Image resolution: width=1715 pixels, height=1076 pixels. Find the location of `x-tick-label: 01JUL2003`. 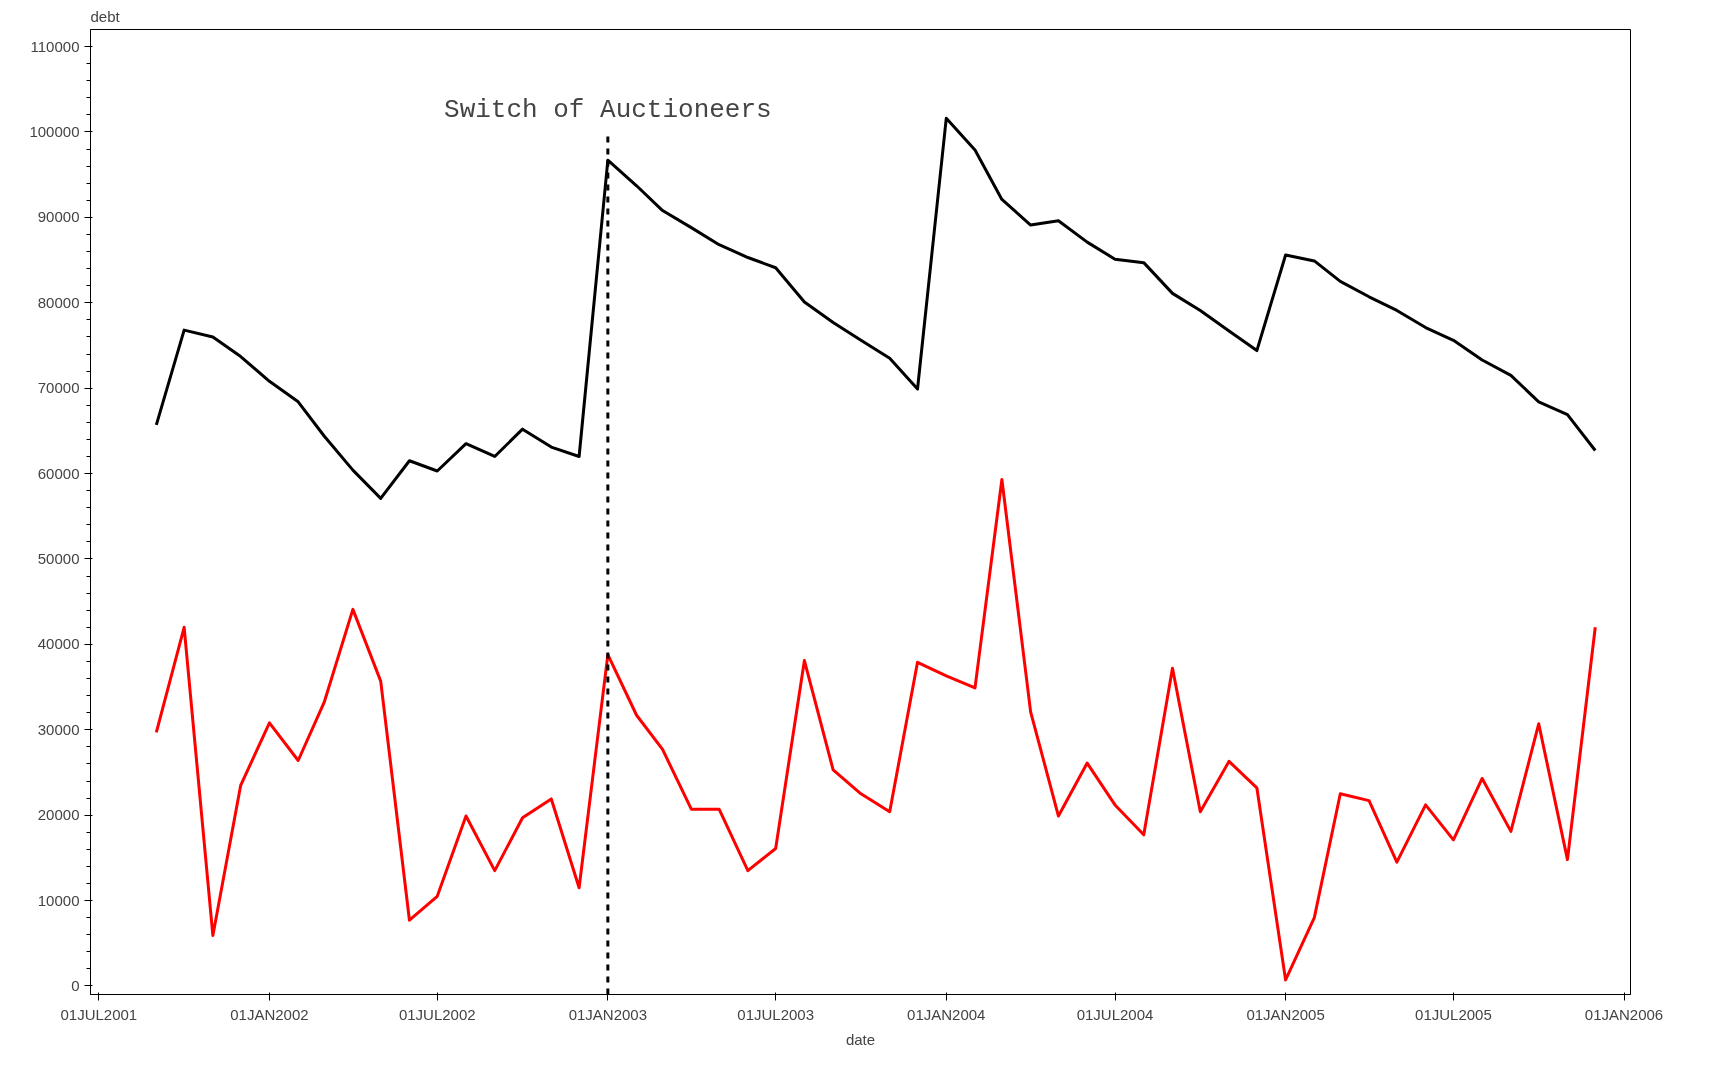

x-tick-label: 01JUL2003 is located at coordinates (776, 1014).